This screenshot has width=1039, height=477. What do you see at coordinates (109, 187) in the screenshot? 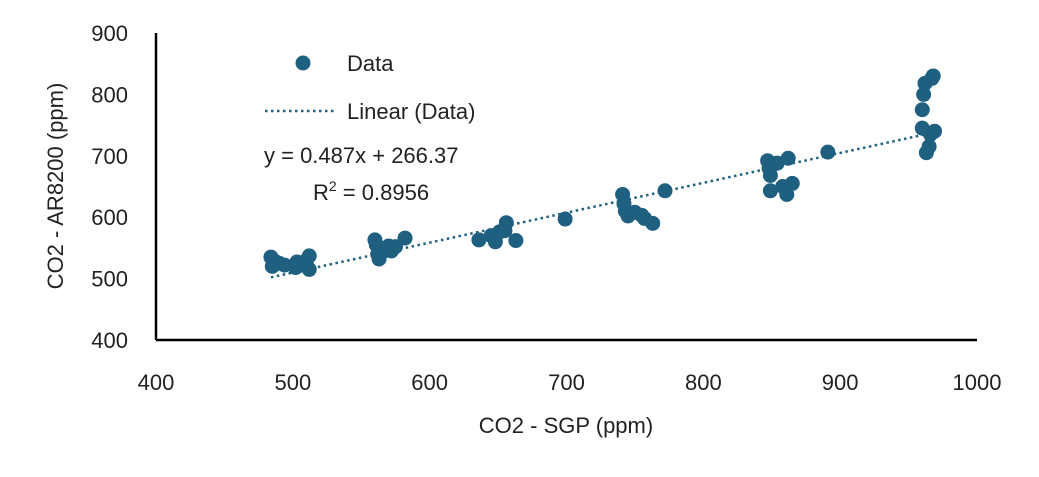
I see `y-tick-labels: 400 500 600 700 800 900` at bounding box center [109, 187].